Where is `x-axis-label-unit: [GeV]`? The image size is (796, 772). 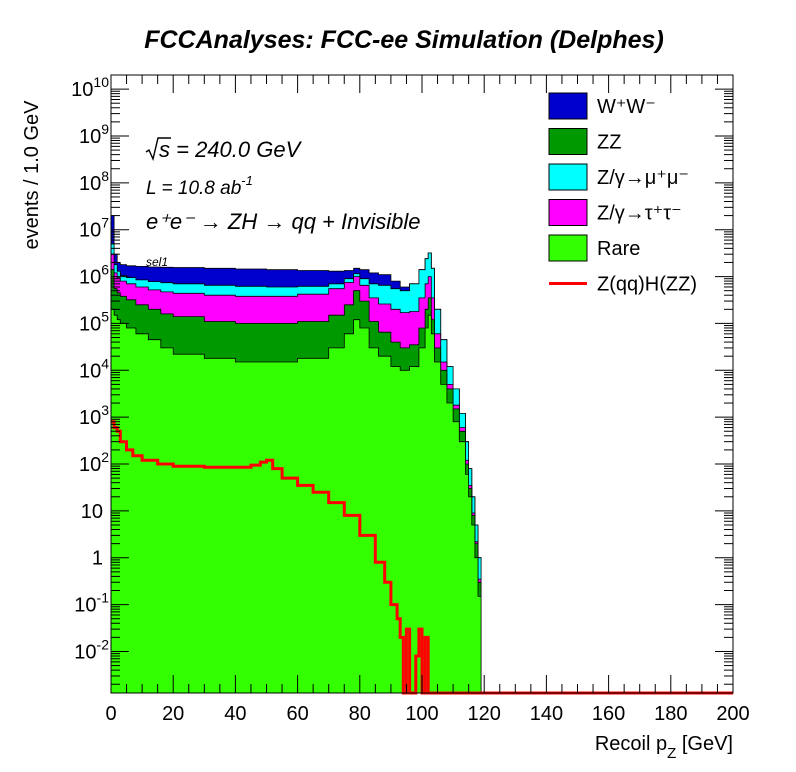 x-axis-label-unit: [GeV] is located at coordinates (704, 744).